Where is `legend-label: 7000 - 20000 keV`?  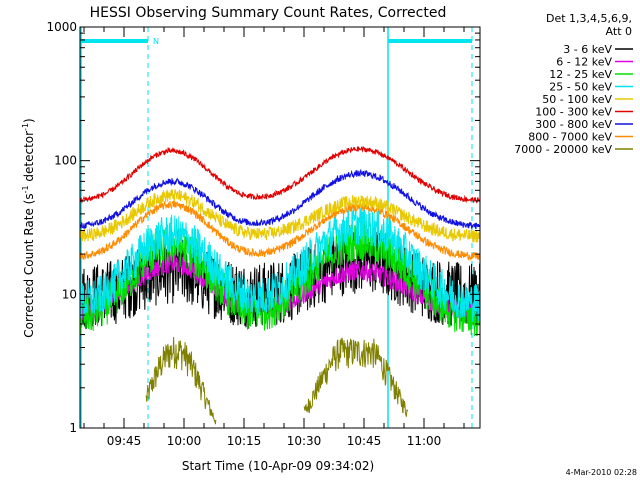
legend-label: 7000 - 20000 keV is located at coordinates (563, 149).